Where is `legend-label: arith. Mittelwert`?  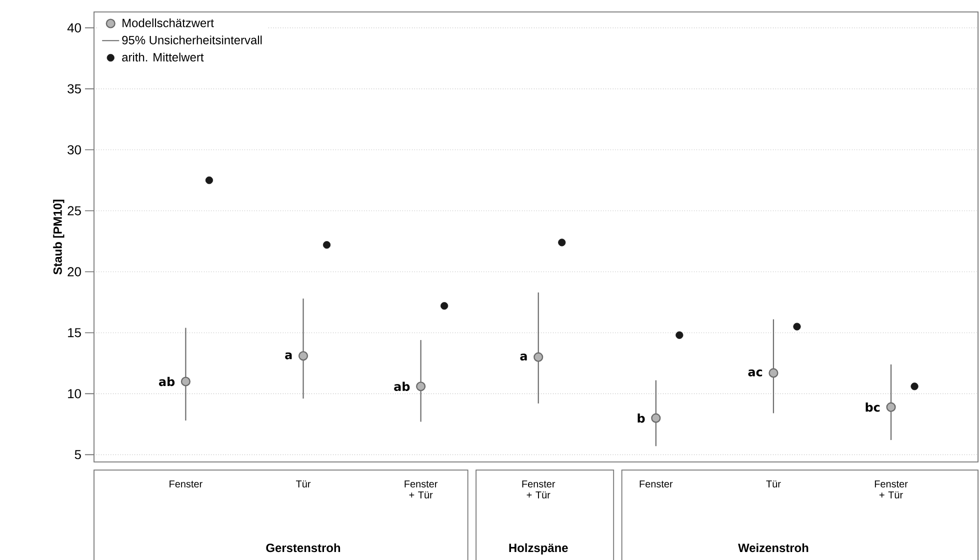
legend-label: arith. Mittelwert is located at coordinates (163, 57).